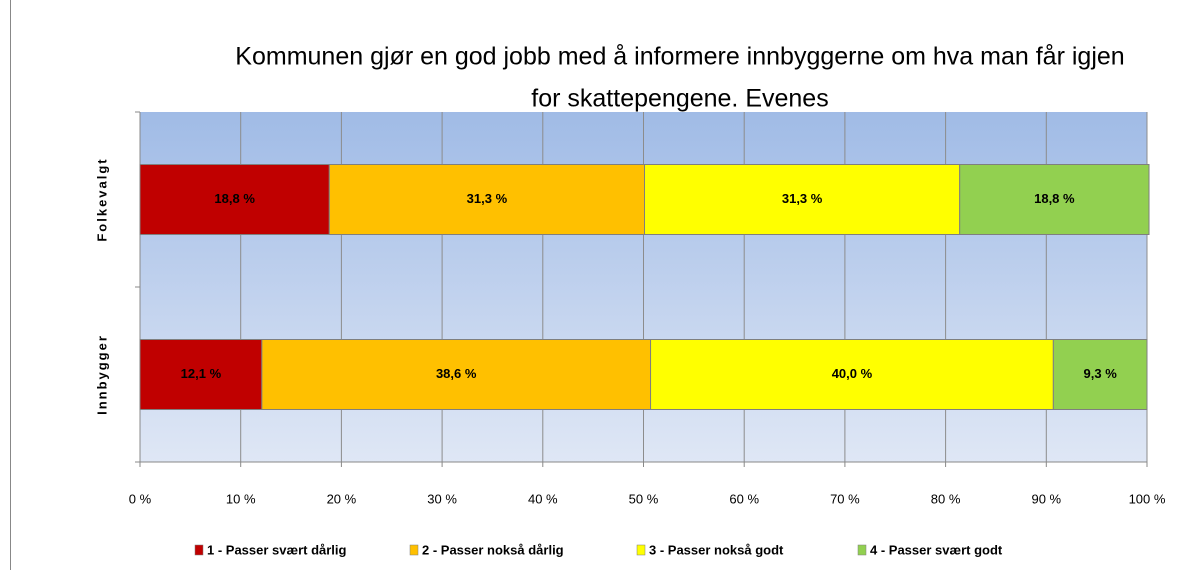  What do you see at coordinates (936, 549) in the screenshot?
I see `legend-label: 4 - Passer svært godt` at bounding box center [936, 549].